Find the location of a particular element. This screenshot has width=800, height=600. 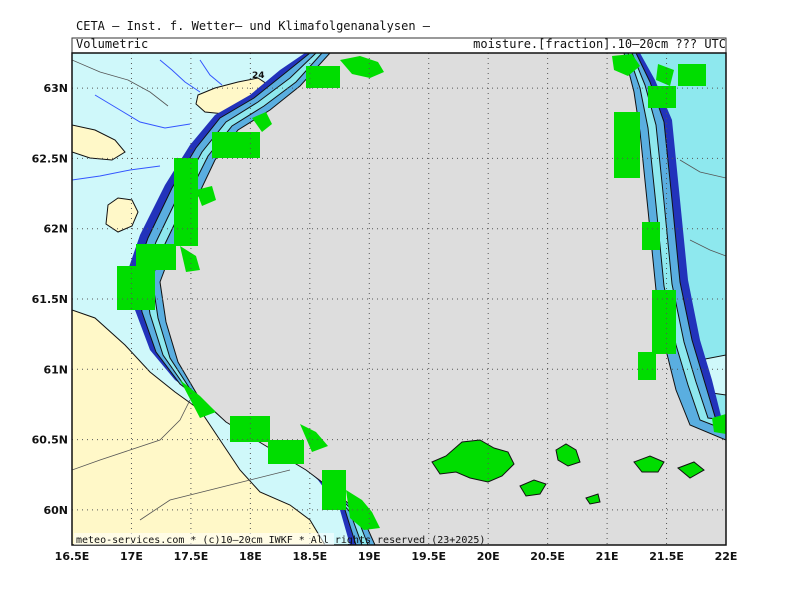

x-tick-label: 22E is located at coordinates (726, 556).